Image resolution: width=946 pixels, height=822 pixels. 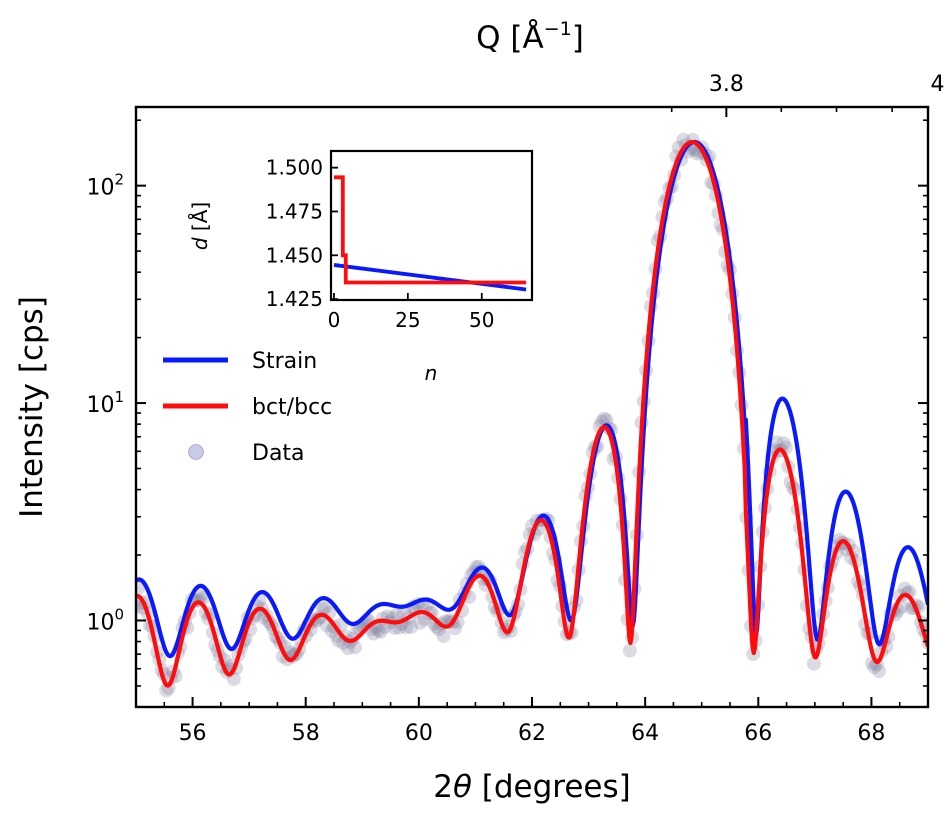 What do you see at coordinates (510, 38) in the screenshot?
I see `top-axis-title-prefix: Q [Å` at bounding box center [510, 38].